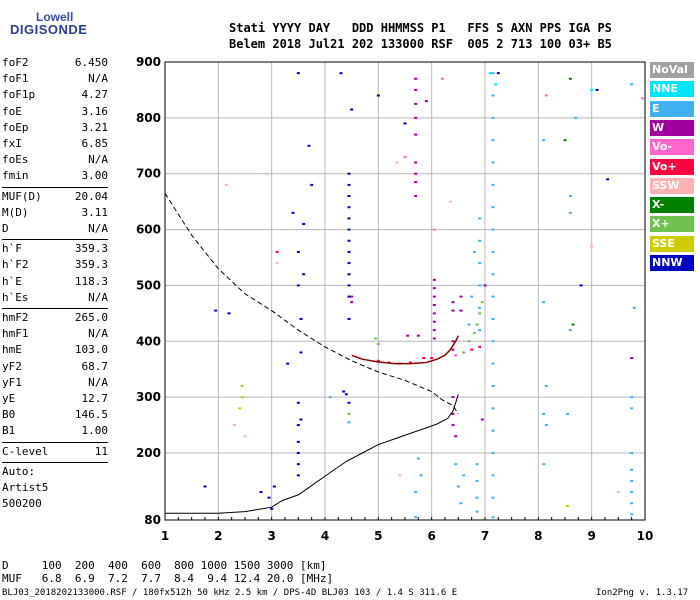 Image resolution: width=700 pixels, height=600 pixels. What do you see at coordinates (91, 62) in the screenshot?
I see `param-value: 6.450` at bounding box center [91, 62].